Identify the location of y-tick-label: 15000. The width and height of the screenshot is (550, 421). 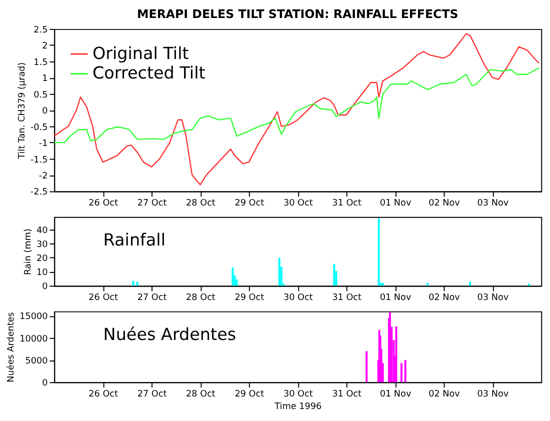
(34, 317).